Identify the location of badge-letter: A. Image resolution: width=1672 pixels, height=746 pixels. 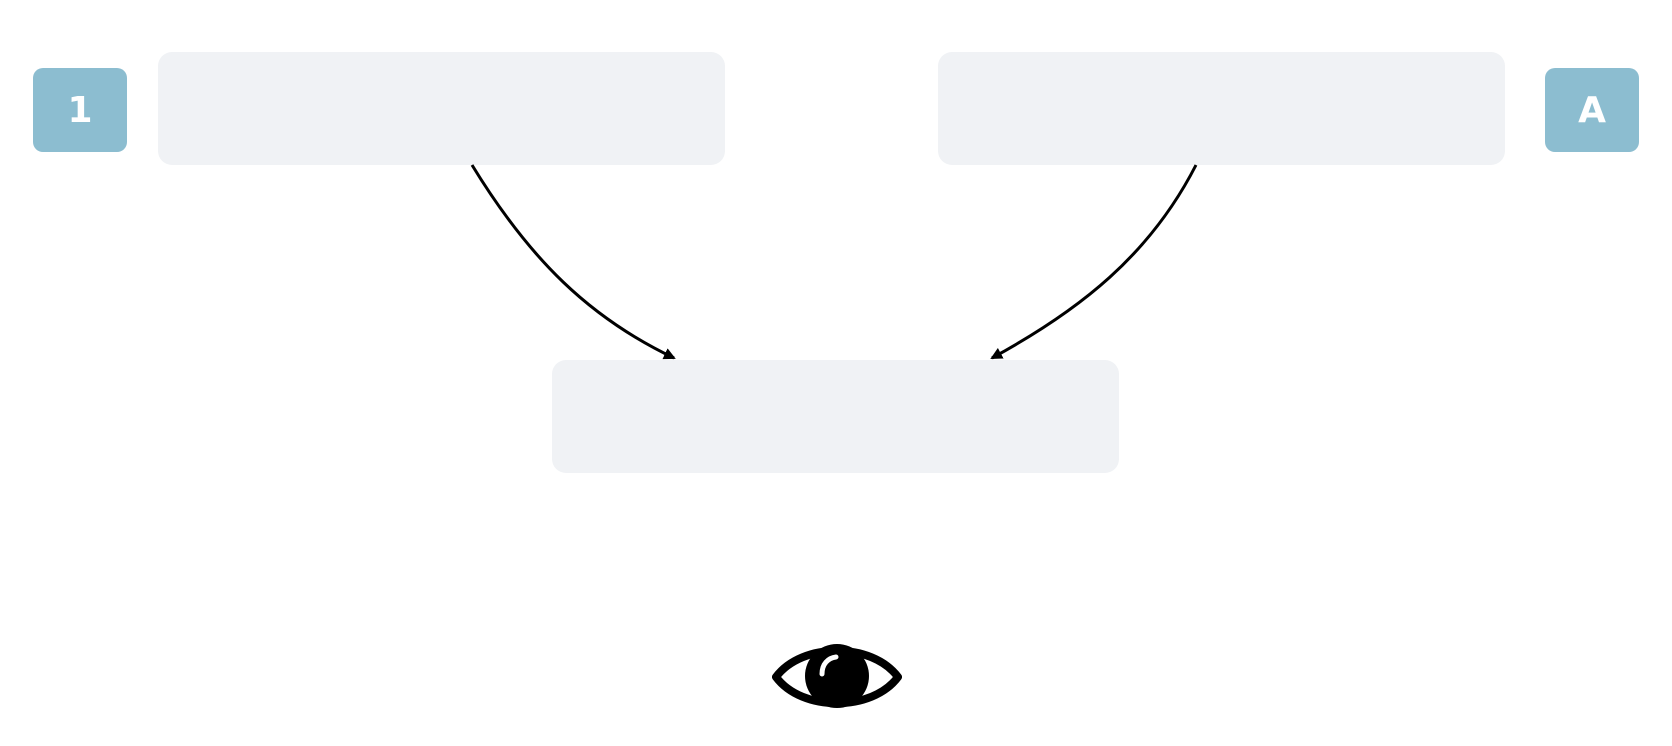
(1592, 110).